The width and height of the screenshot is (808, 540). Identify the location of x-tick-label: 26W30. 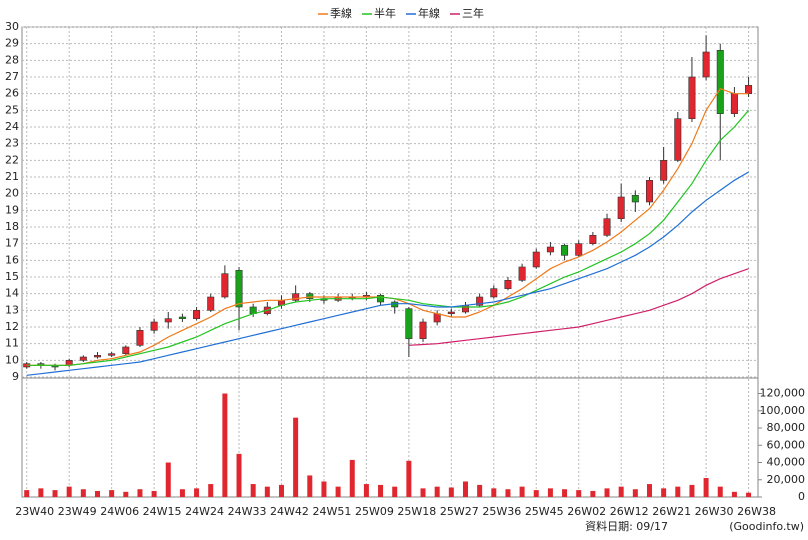
(714, 511).